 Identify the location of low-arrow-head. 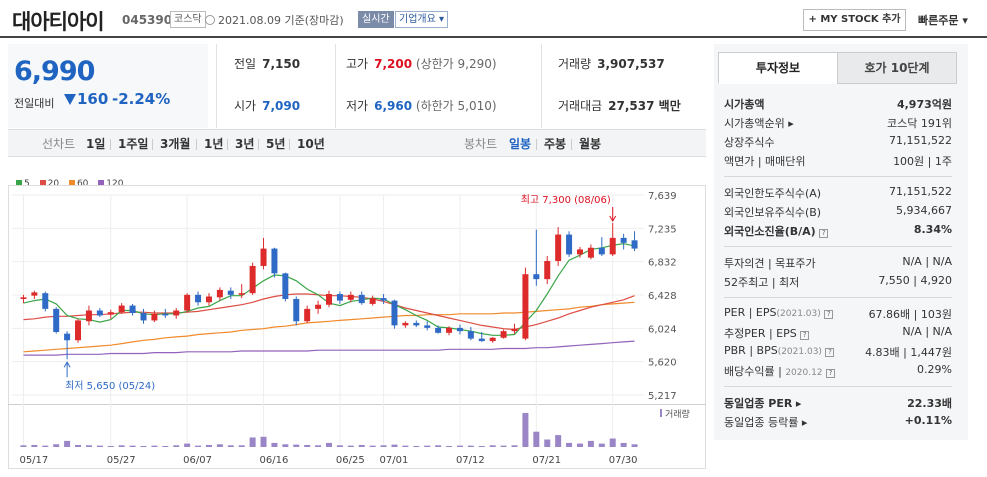
(67, 364).